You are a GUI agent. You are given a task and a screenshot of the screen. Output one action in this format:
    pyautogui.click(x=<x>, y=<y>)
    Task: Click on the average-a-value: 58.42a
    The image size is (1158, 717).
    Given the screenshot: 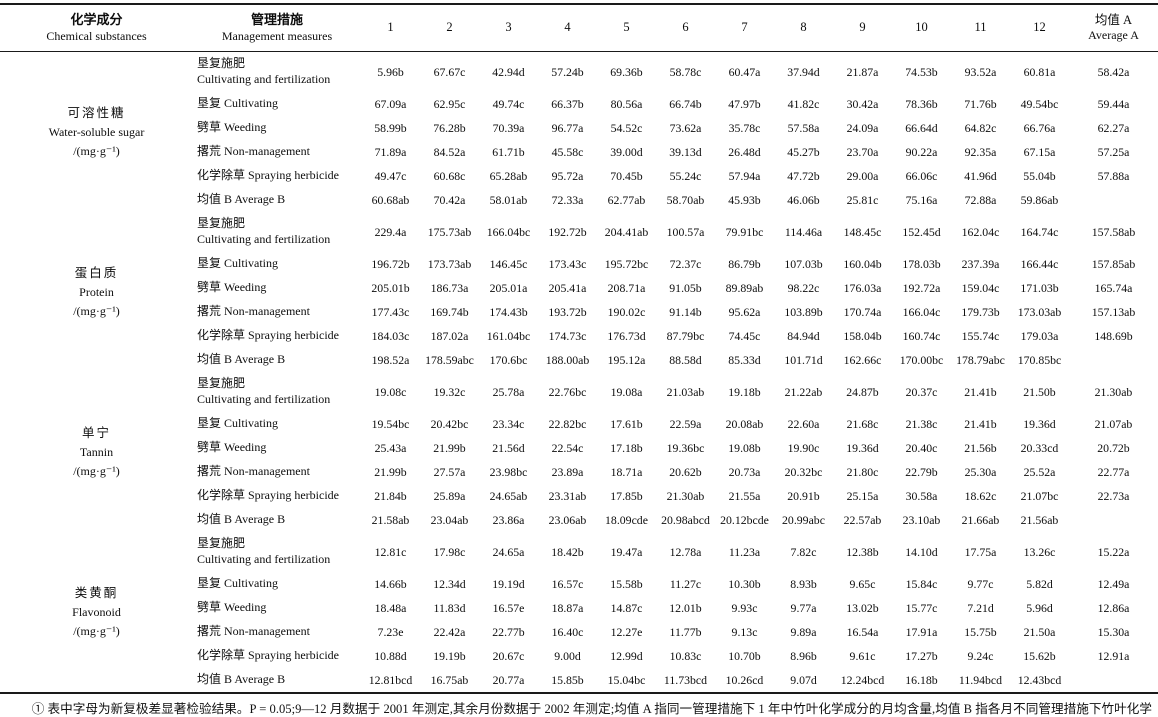 What is the action you would take?
    pyautogui.click(x=1113, y=71)
    